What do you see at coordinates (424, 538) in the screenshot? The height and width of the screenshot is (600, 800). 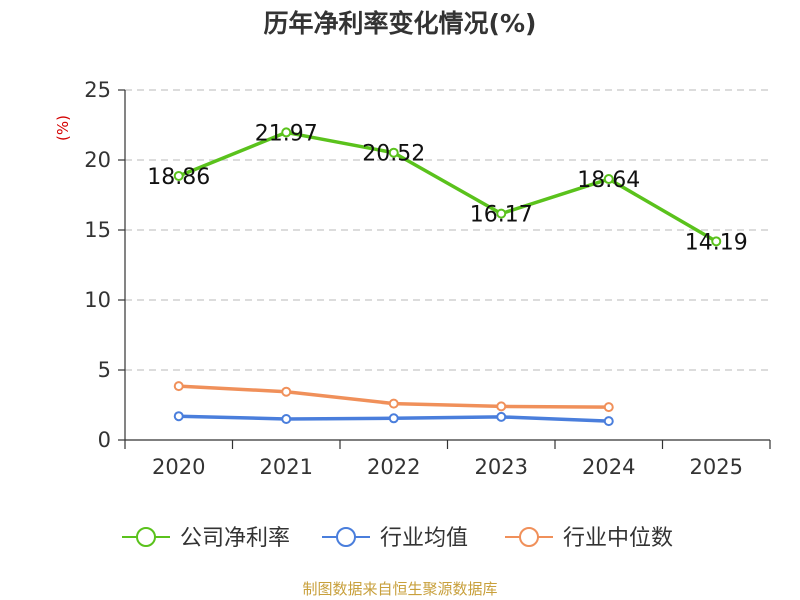 I see `legend-label: 行业均值` at bounding box center [424, 538].